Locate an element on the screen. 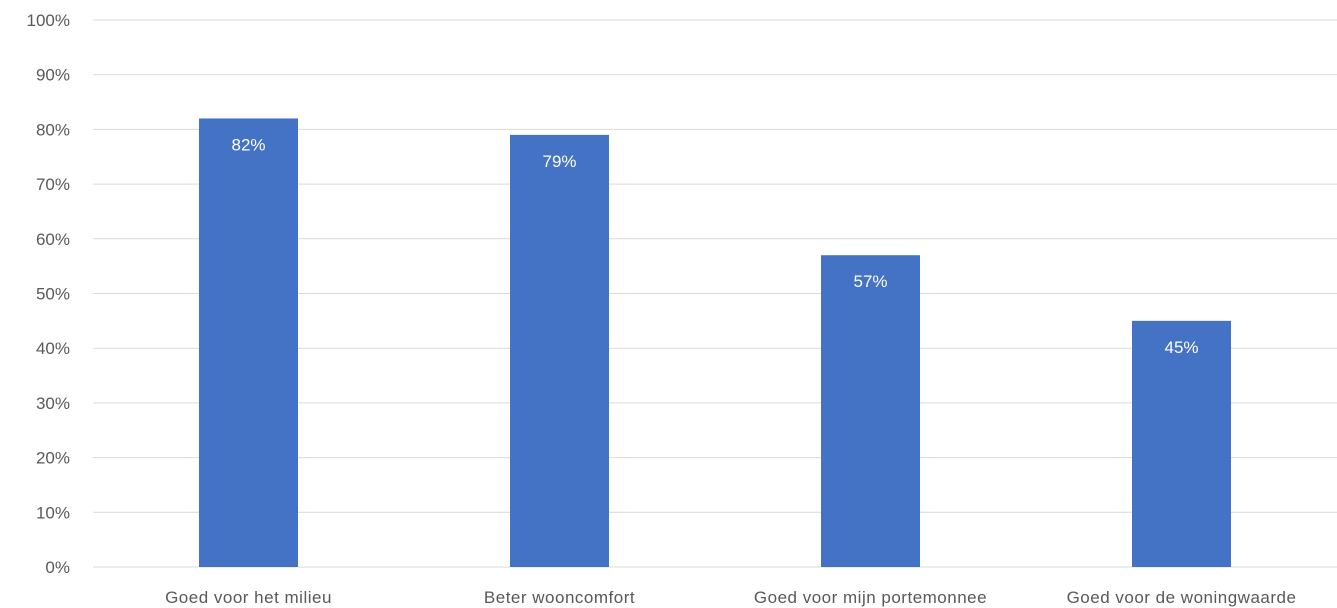 The height and width of the screenshot is (608, 1337). y-axis-tick-labels: 0% 10% 20% 30% 40% 50% 60% 70% 80% 90% 100% is located at coordinates (48, 294).